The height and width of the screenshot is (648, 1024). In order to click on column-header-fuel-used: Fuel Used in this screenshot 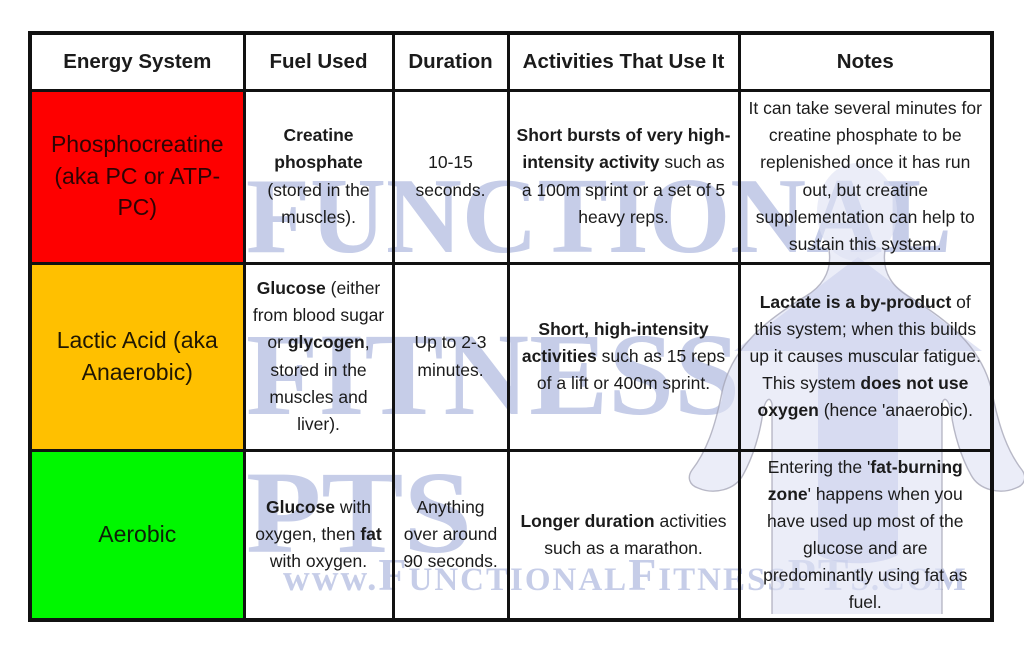, I will do `click(318, 61)`.